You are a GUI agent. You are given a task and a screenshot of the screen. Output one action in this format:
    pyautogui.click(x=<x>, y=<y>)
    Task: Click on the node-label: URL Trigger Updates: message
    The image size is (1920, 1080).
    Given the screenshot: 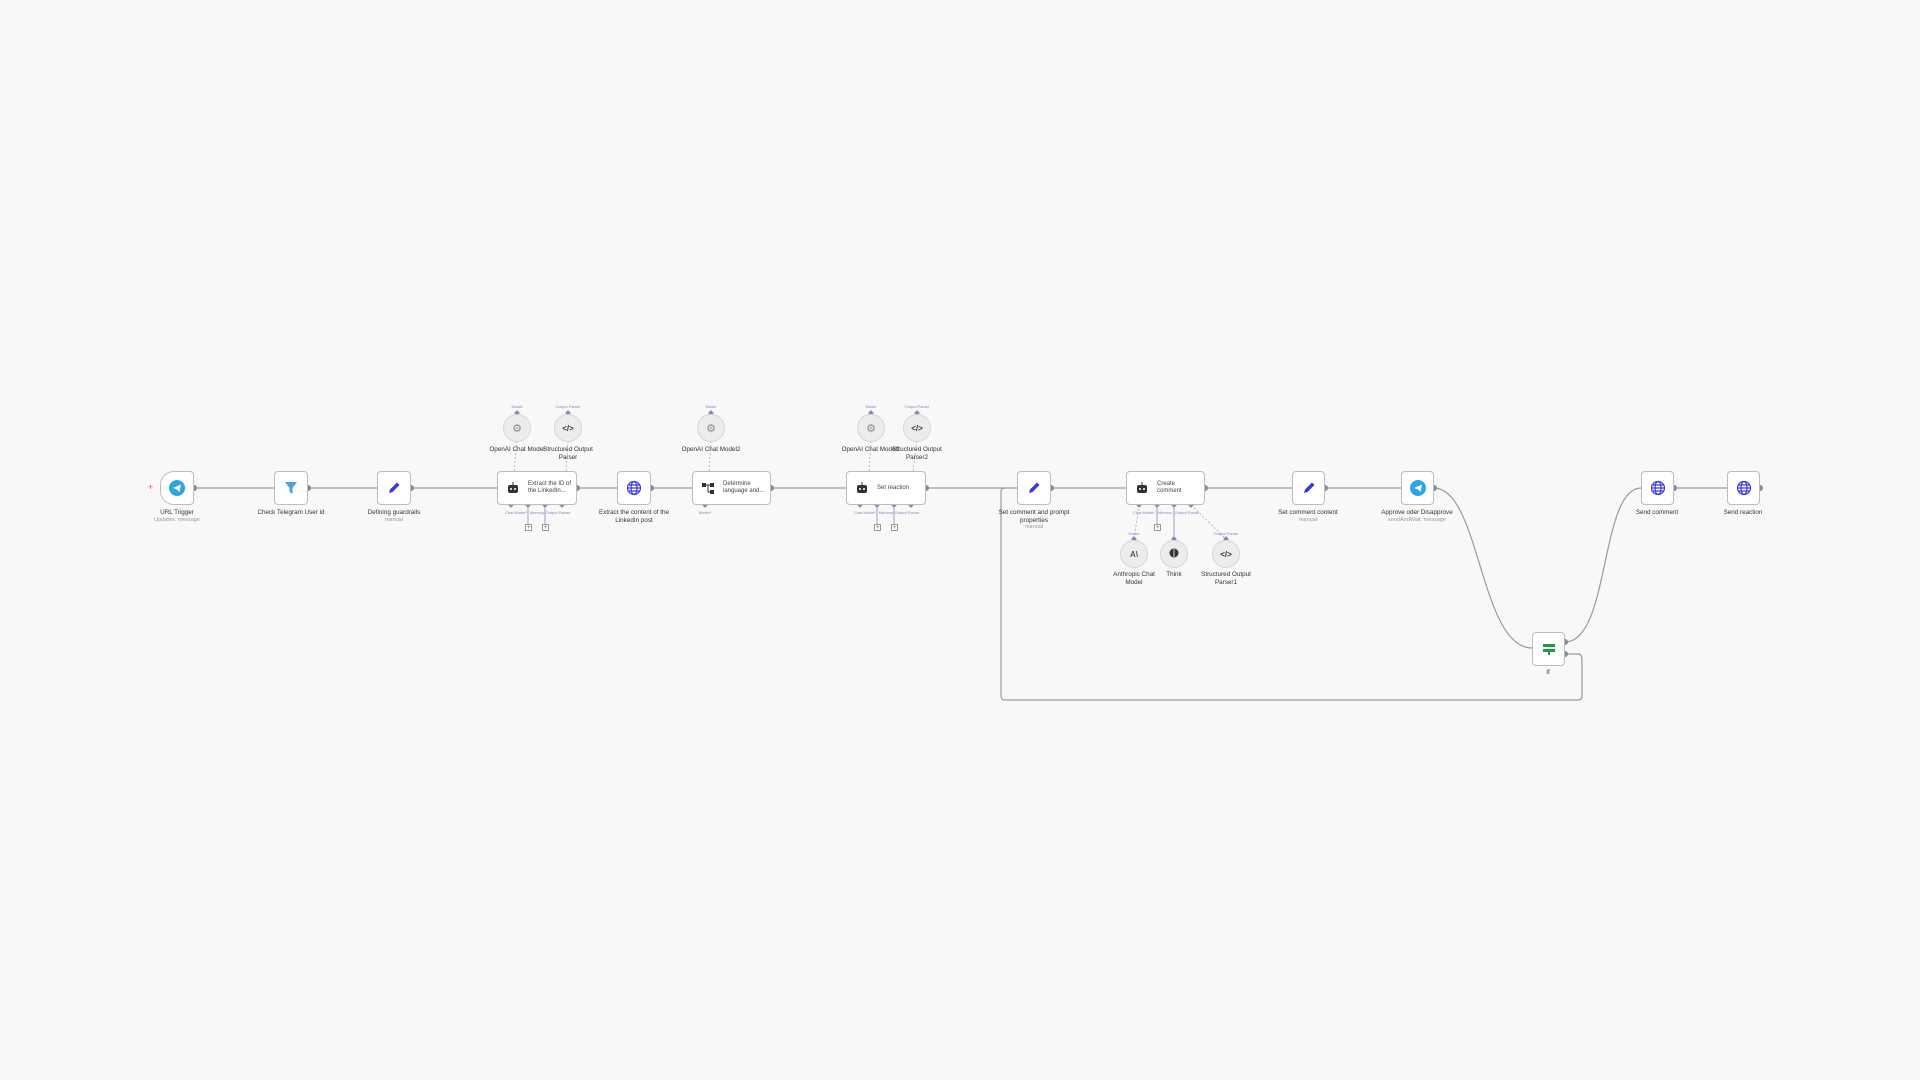 What is the action you would take?
    pyautogui.click(x=177, y=516)
    